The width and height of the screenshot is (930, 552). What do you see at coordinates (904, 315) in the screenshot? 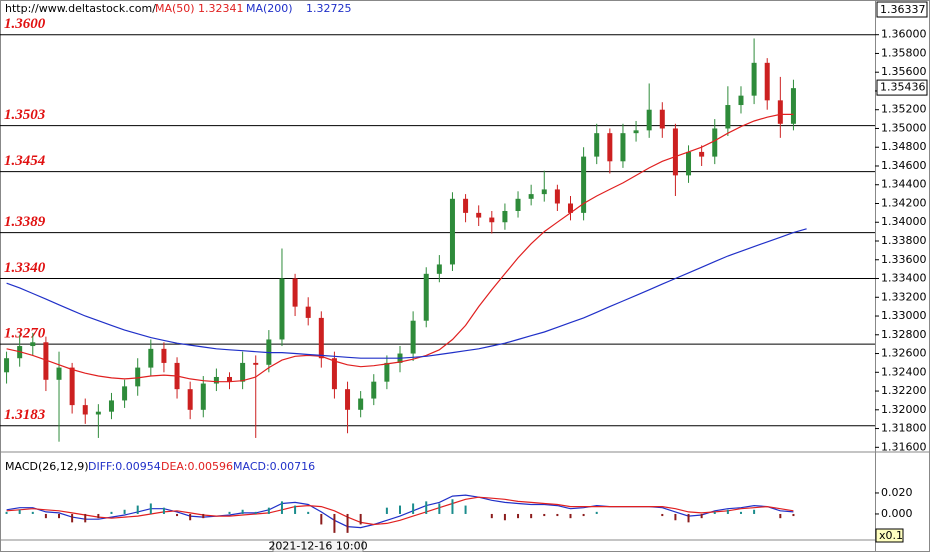
I see `y-tick-label: 1.33000` at bounding box center [904, 315].